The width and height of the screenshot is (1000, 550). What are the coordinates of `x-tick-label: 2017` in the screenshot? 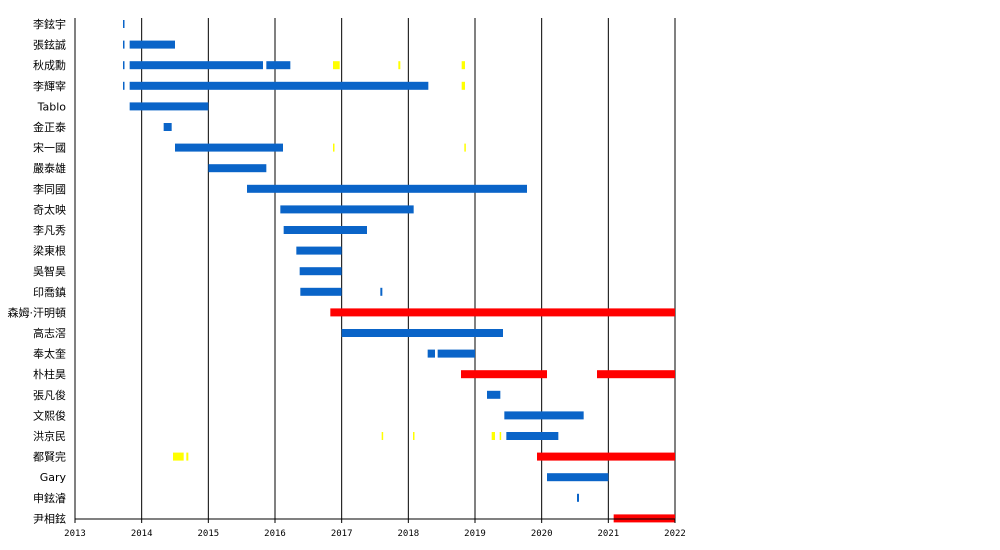 It's located at (342, 534).